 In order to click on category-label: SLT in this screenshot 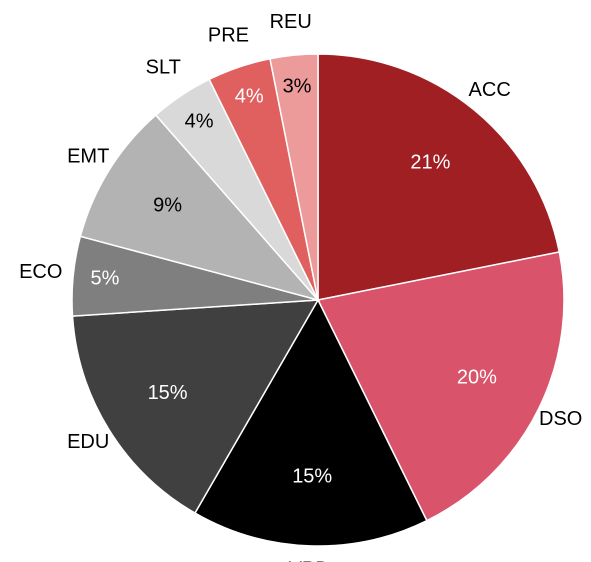, I will do `click(163, 68)`.